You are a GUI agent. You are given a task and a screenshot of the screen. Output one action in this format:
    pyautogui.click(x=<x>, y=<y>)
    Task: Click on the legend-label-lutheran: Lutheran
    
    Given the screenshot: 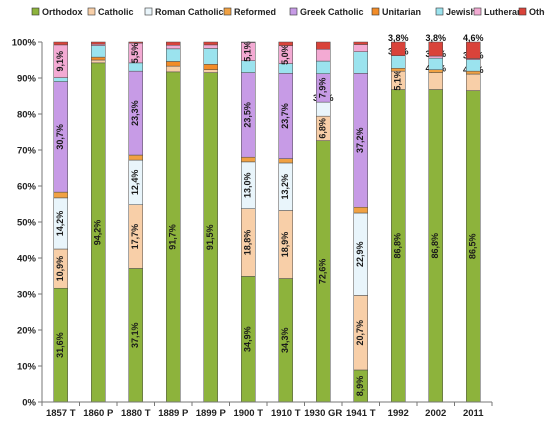 What is the action you would take?
    pyautogui.click(x=503, y=12)
    